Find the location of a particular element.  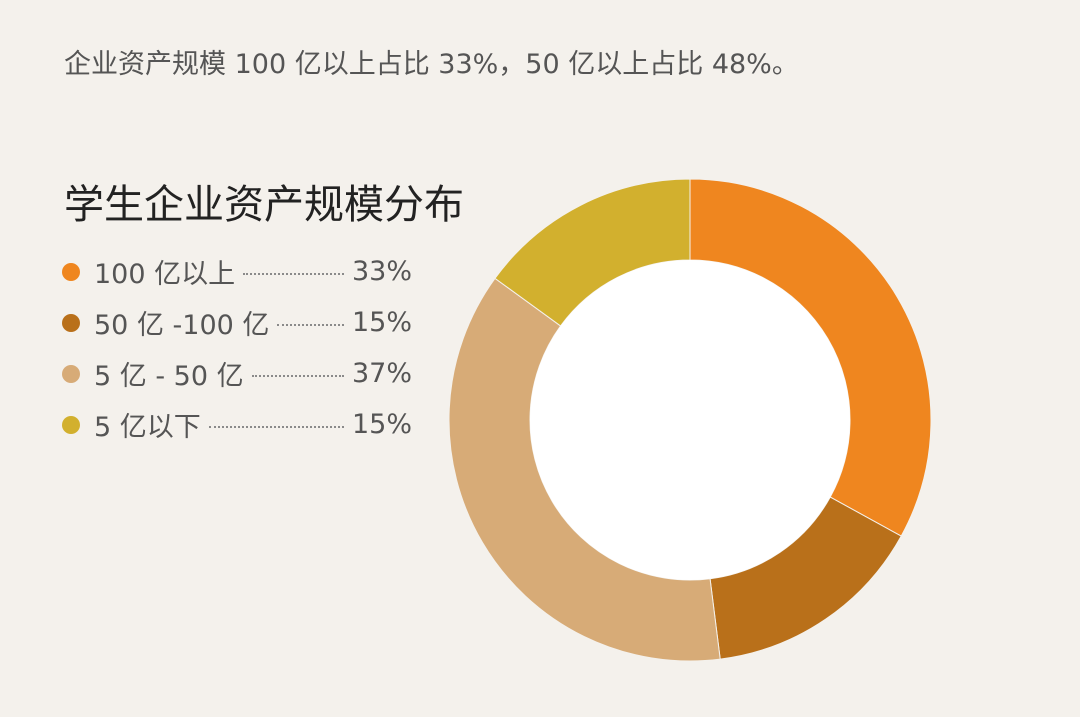

chart-title: 学生企业资产规模分布 is located at coordinates (264, 205).